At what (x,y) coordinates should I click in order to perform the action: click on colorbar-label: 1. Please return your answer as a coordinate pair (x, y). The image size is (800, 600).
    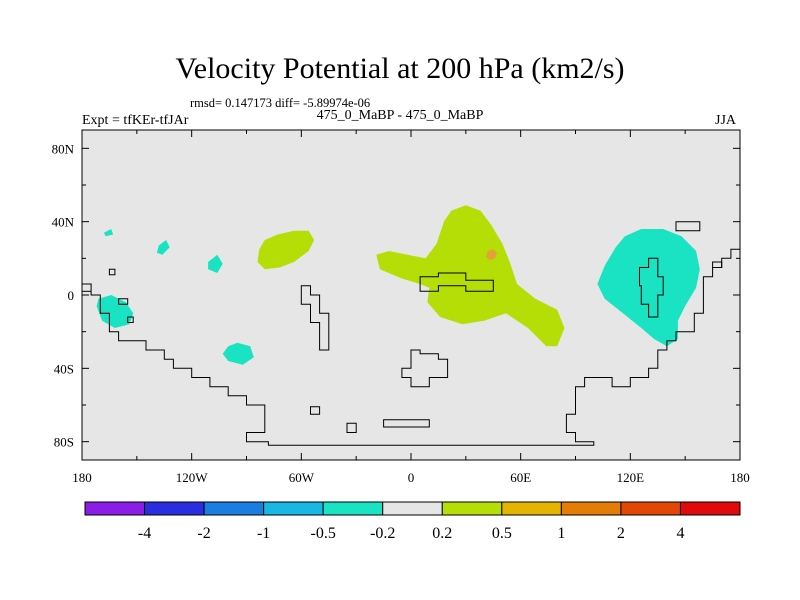
    Looking at the image, I should click on (561, 533).